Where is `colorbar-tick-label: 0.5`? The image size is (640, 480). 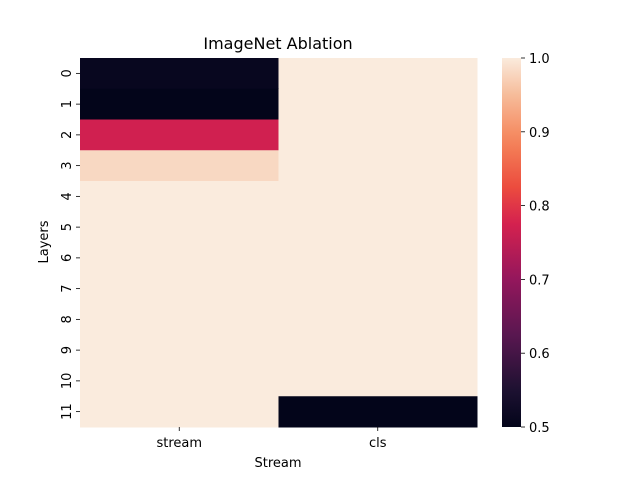
colorbar-tick-label: 0.5 is located at coordinates (539, 428).